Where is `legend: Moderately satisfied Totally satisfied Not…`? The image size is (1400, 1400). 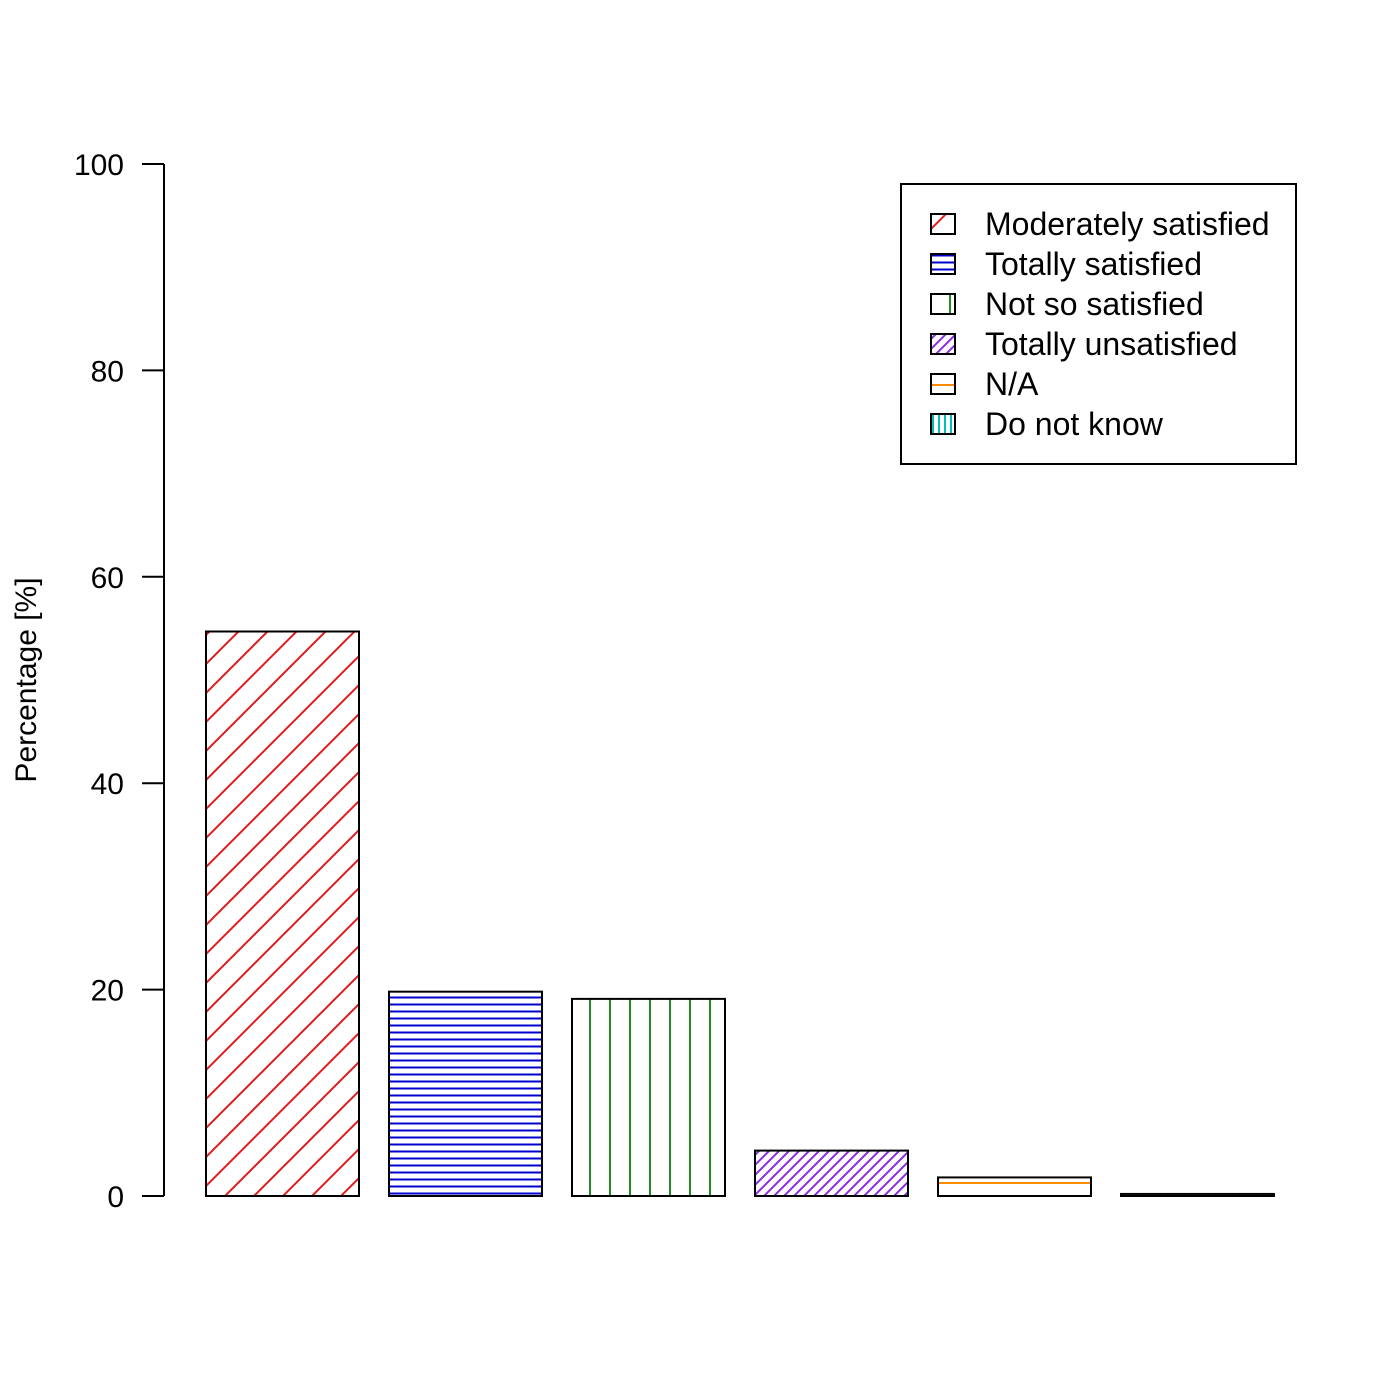 legend: Moderately satisfied Totally satisfied Not… is located at coordinates (1098, 324).